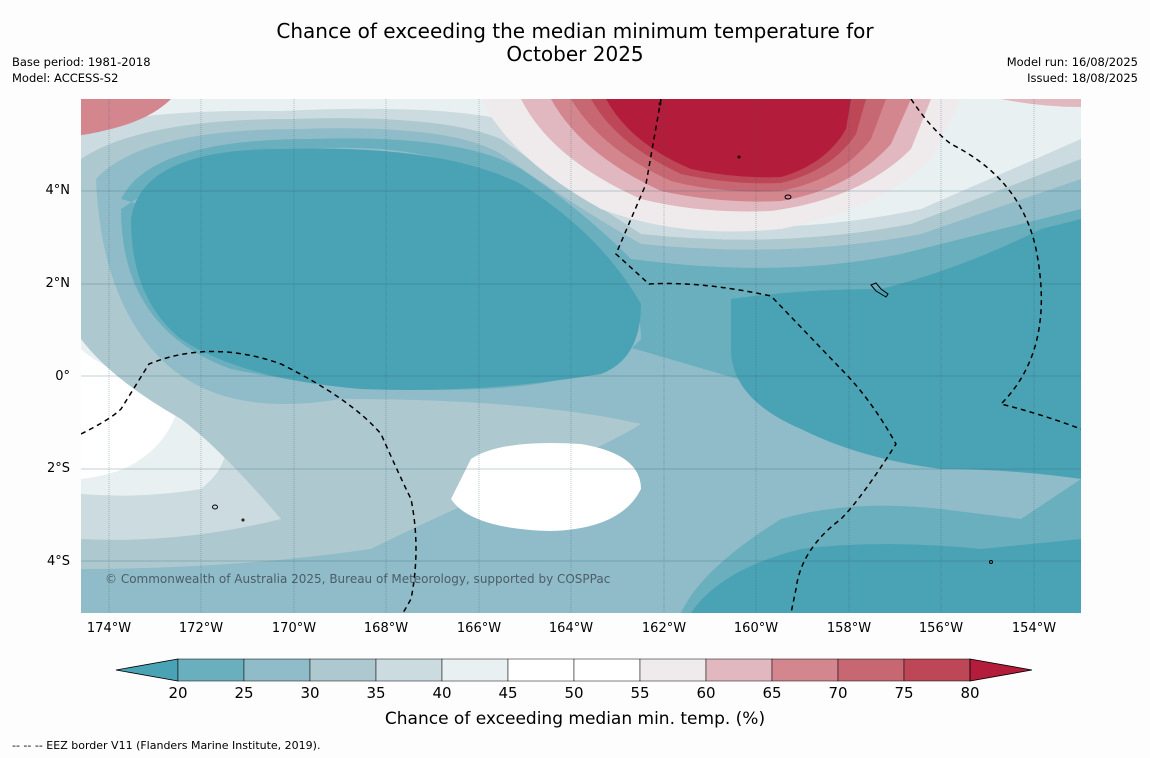 Image resolution: width=1150 pixels, height=758 pixels. Describe the element at coordinates (113, 406) in the screenshot. I see `contour-west-white` at that location.